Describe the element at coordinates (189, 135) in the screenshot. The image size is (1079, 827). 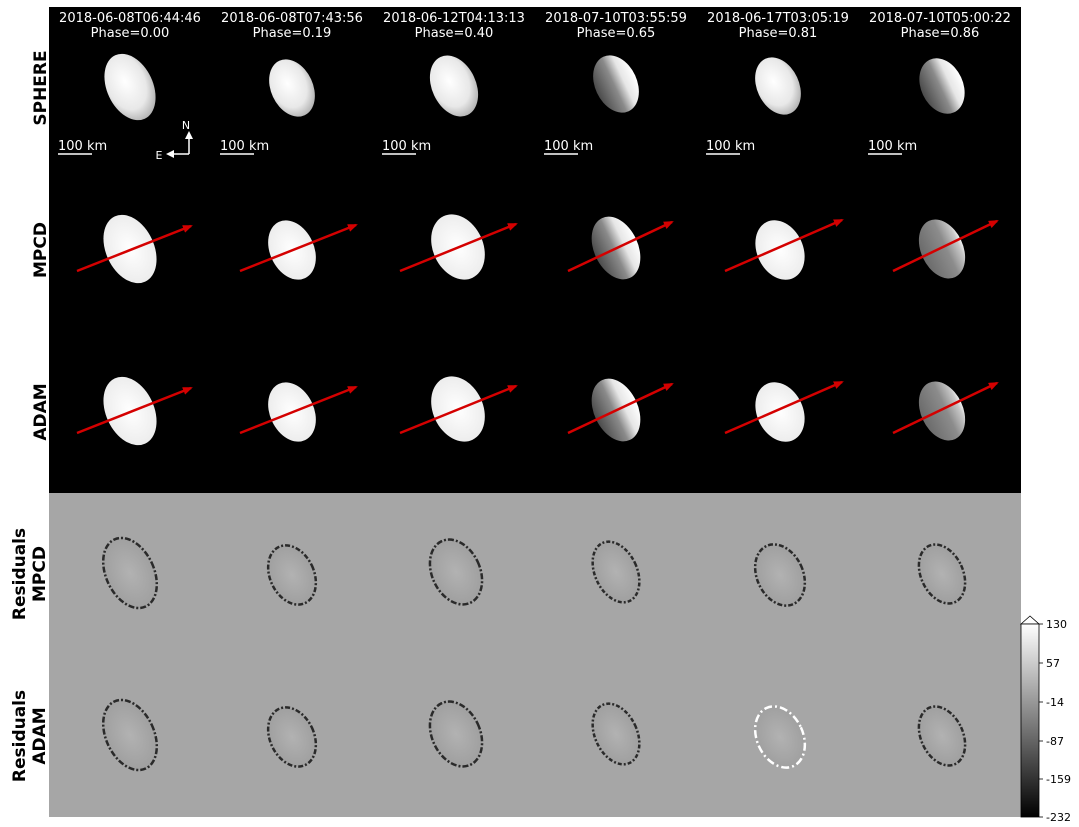
I see `compass-north-arrowhead` at that location.